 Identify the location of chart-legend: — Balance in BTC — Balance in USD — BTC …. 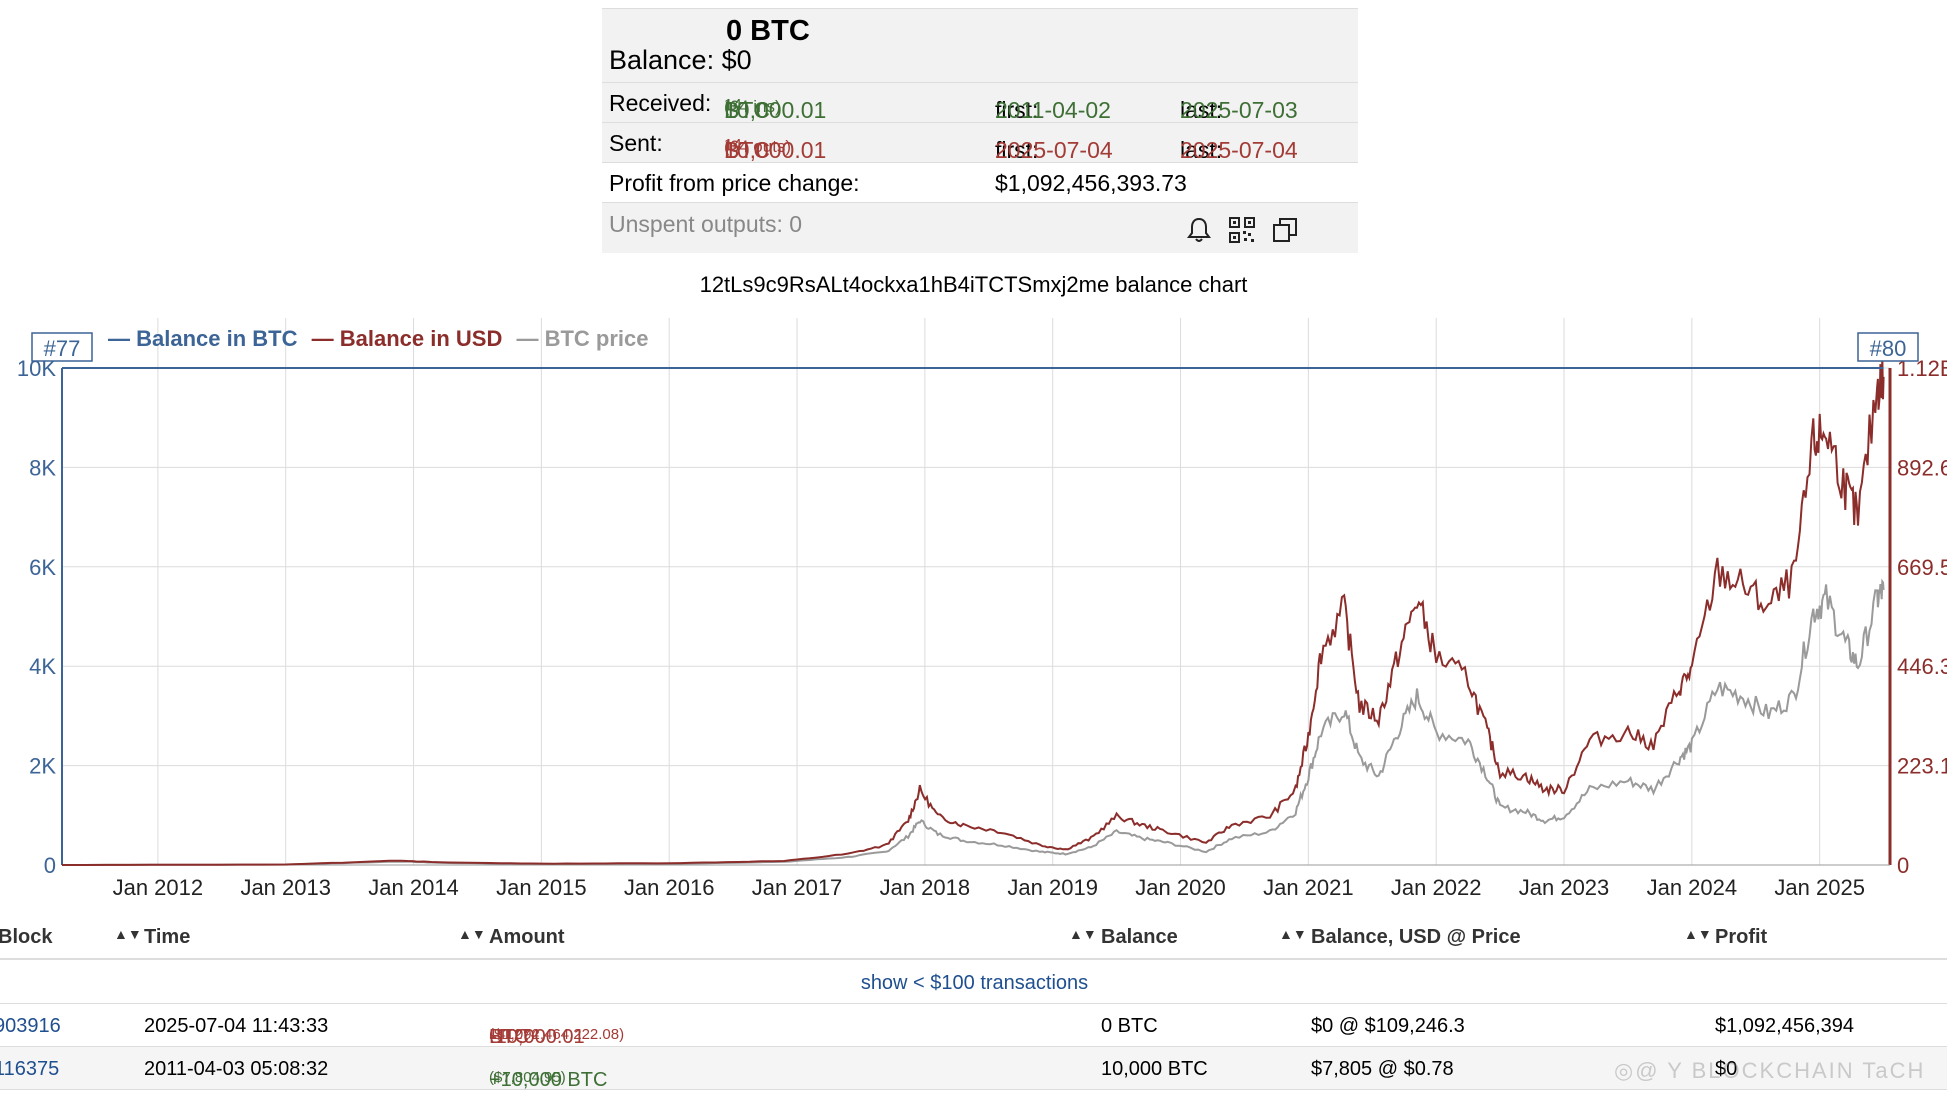
(382, 339).